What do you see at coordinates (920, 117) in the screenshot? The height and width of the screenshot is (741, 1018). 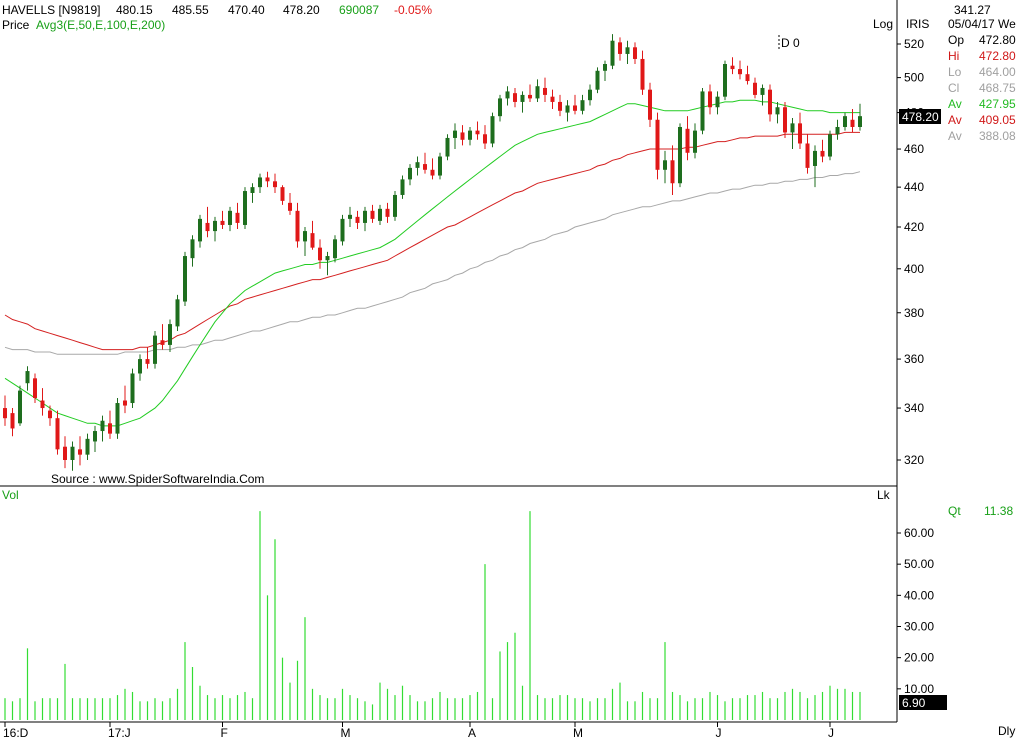 I see `price-marker-text: 478.20` at bounding box center [920, 117].